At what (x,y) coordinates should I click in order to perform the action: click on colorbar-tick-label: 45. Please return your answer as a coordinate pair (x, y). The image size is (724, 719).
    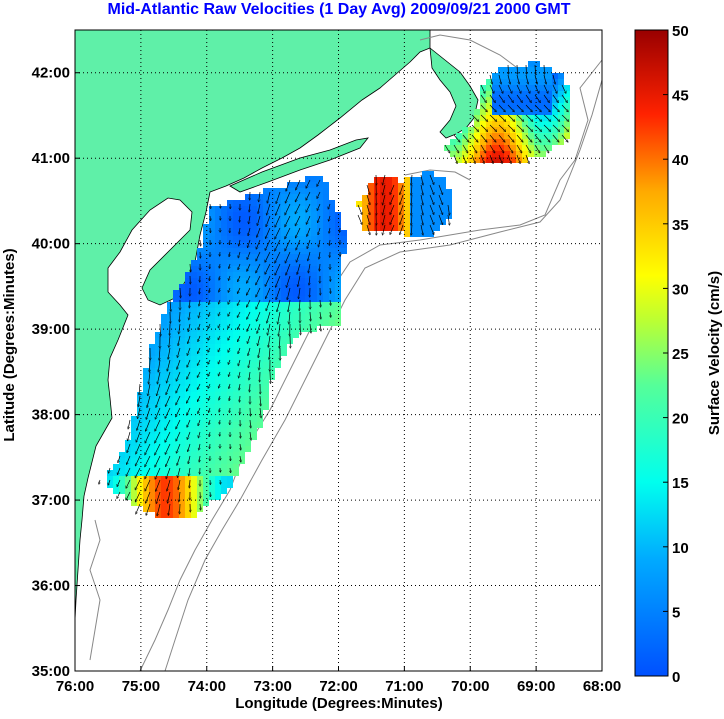
    Looking at the image, I should click on (680, 96).